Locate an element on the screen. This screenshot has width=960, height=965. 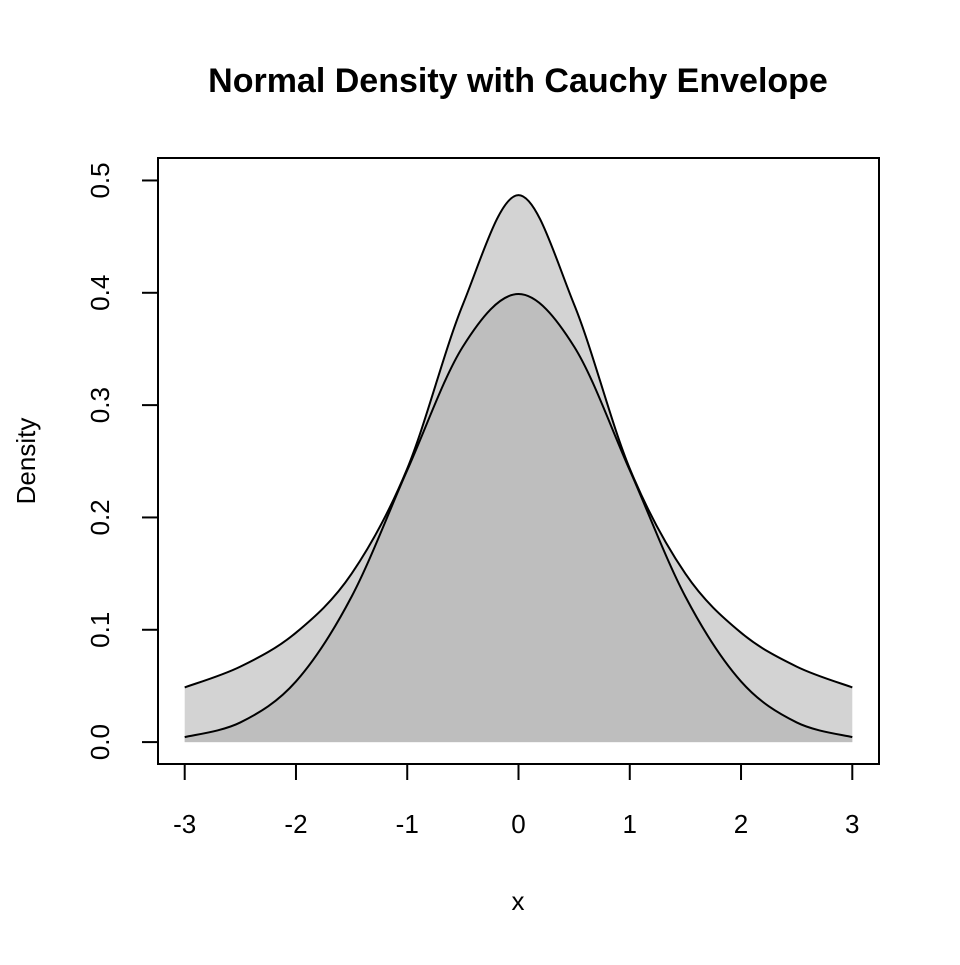
chart-title: Normal Density with Cauchy Envelope is located at coordinates (518, 81).